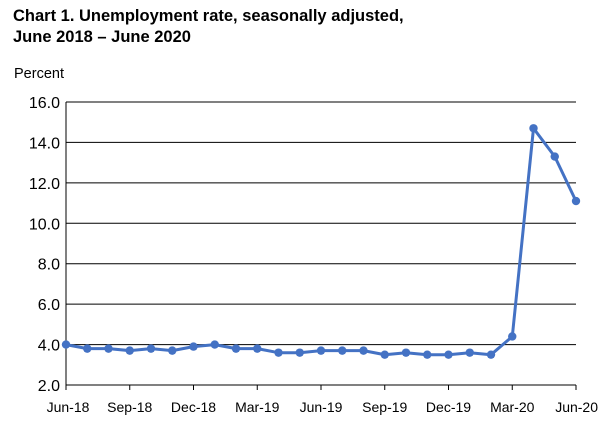  I want to click on x-tick-label: Sep-18, so click(129, 407).